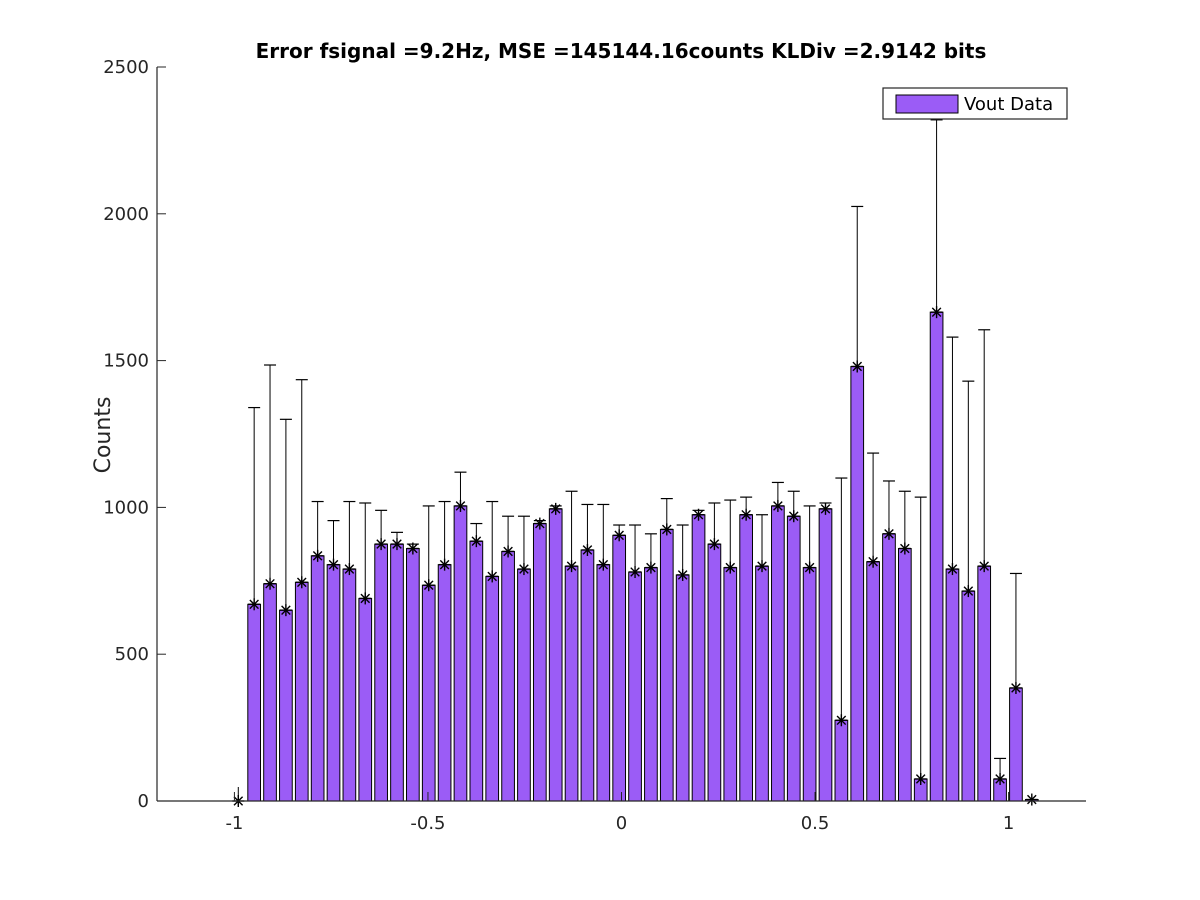  What do you see at coordinates (927, 104) in the screenshot?
I see `legend-swatch` at bounding box center [927, 104].